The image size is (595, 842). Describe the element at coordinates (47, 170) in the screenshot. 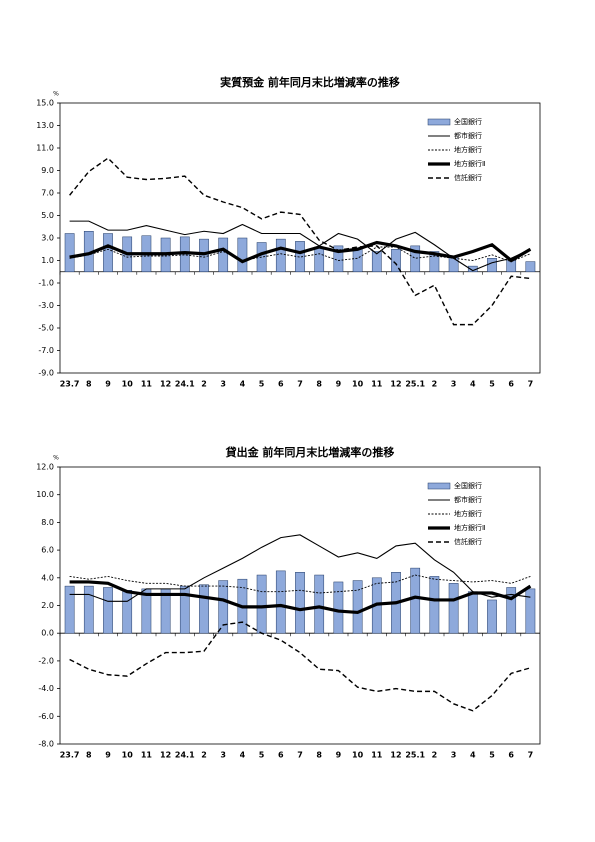

I see `y-tick-label: 9.0` at that location.